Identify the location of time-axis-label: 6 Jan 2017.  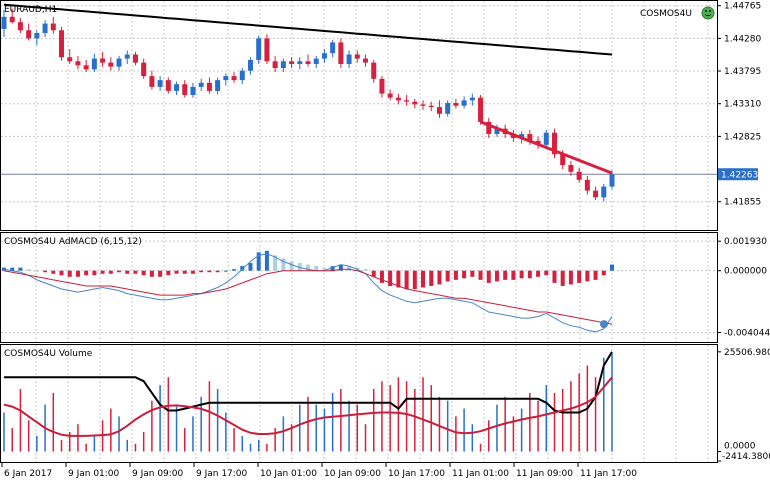
(28, 474).